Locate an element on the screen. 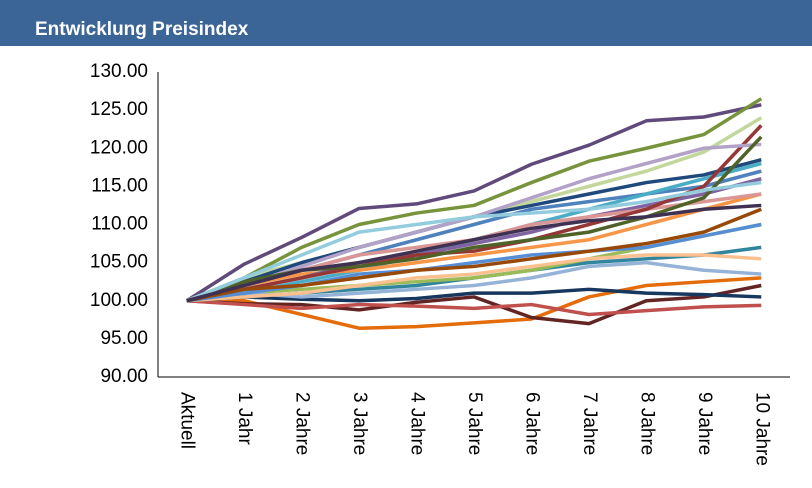 Image resolution: width=812 pixels, height=488 pixels. x-tick-label: 4 Jahre is located at coordinates (417, 423).